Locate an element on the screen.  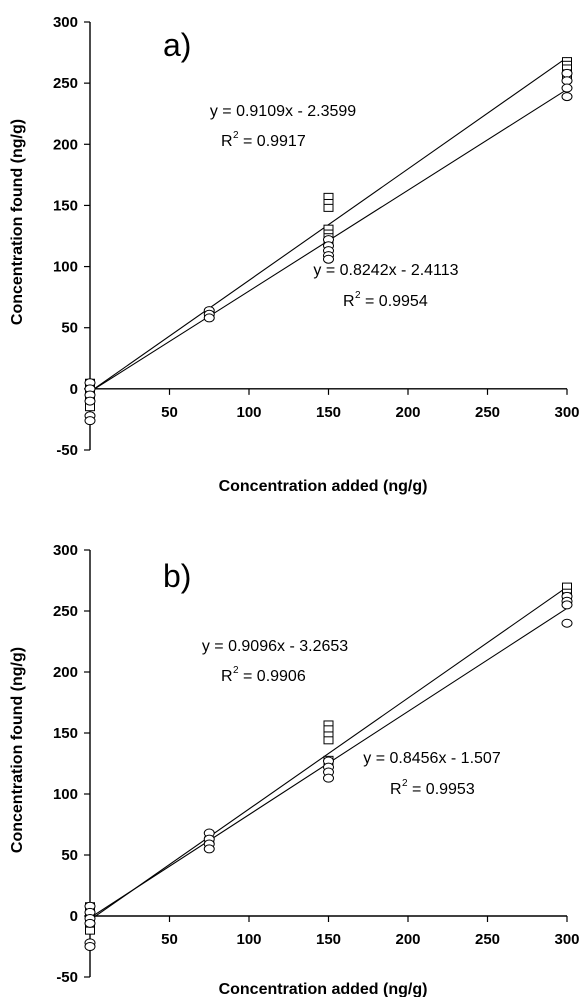
panel-label: a) is located at coordinates (177, 45).